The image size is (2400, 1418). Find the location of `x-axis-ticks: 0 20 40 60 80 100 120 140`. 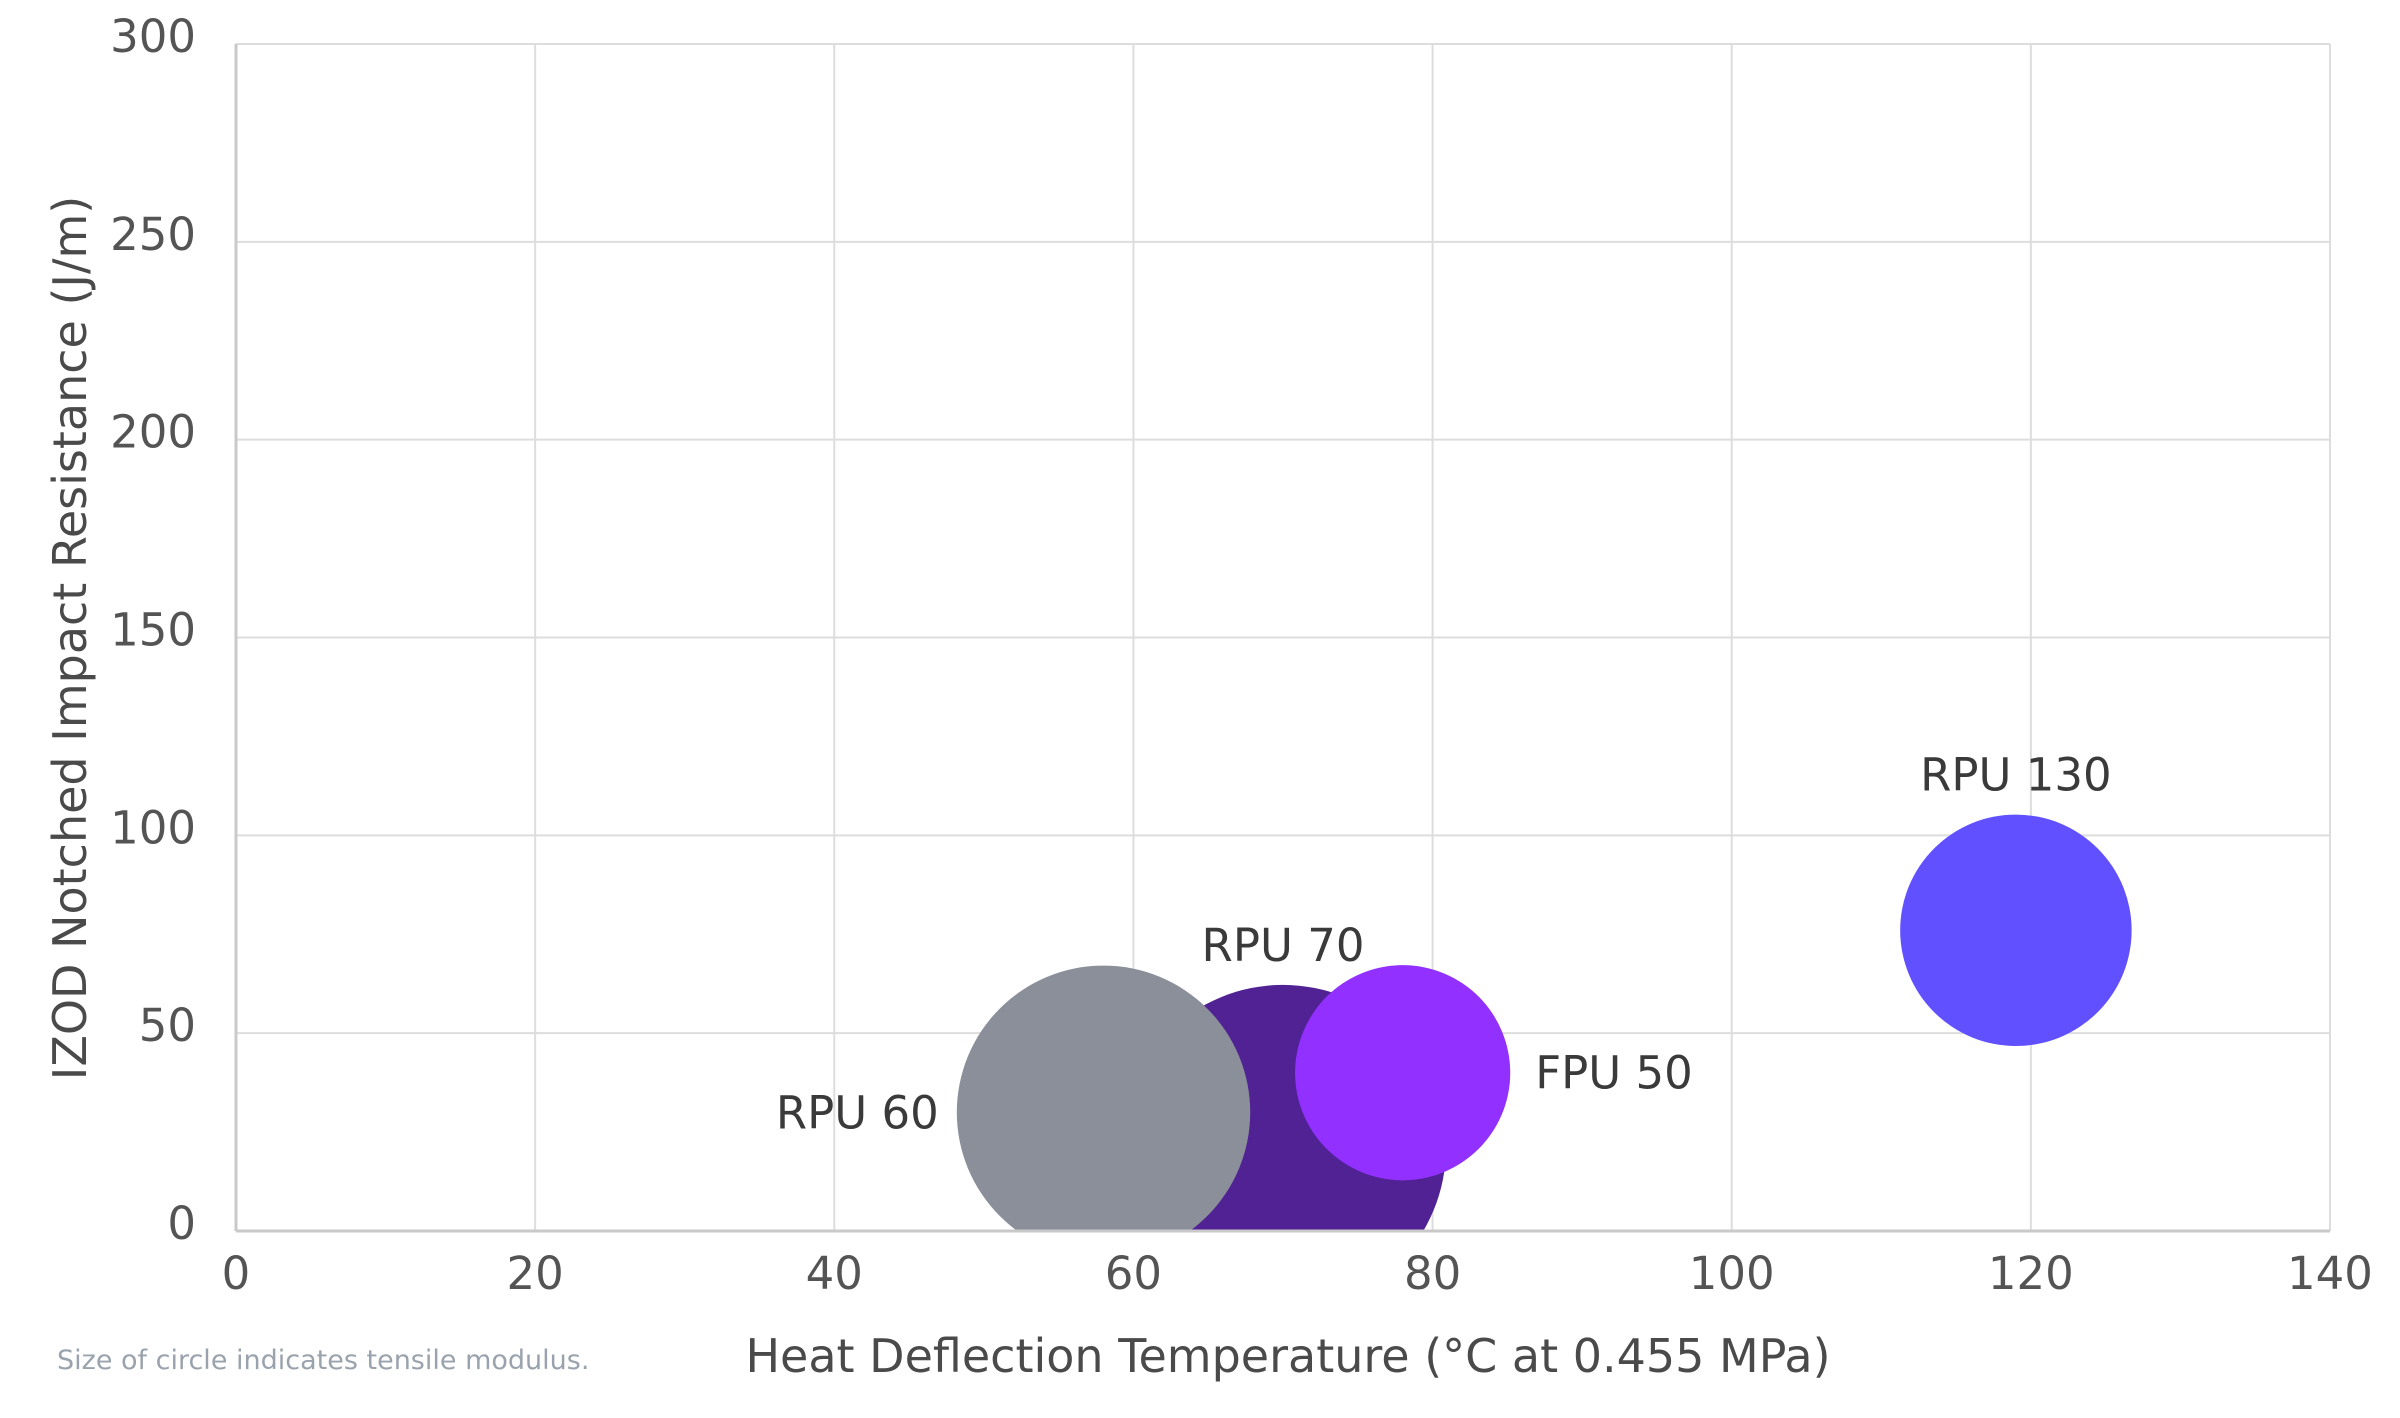

x-axis-ticks: 0 20 40 60 80 100 120 140 is located at coordinates (1297, 1273).